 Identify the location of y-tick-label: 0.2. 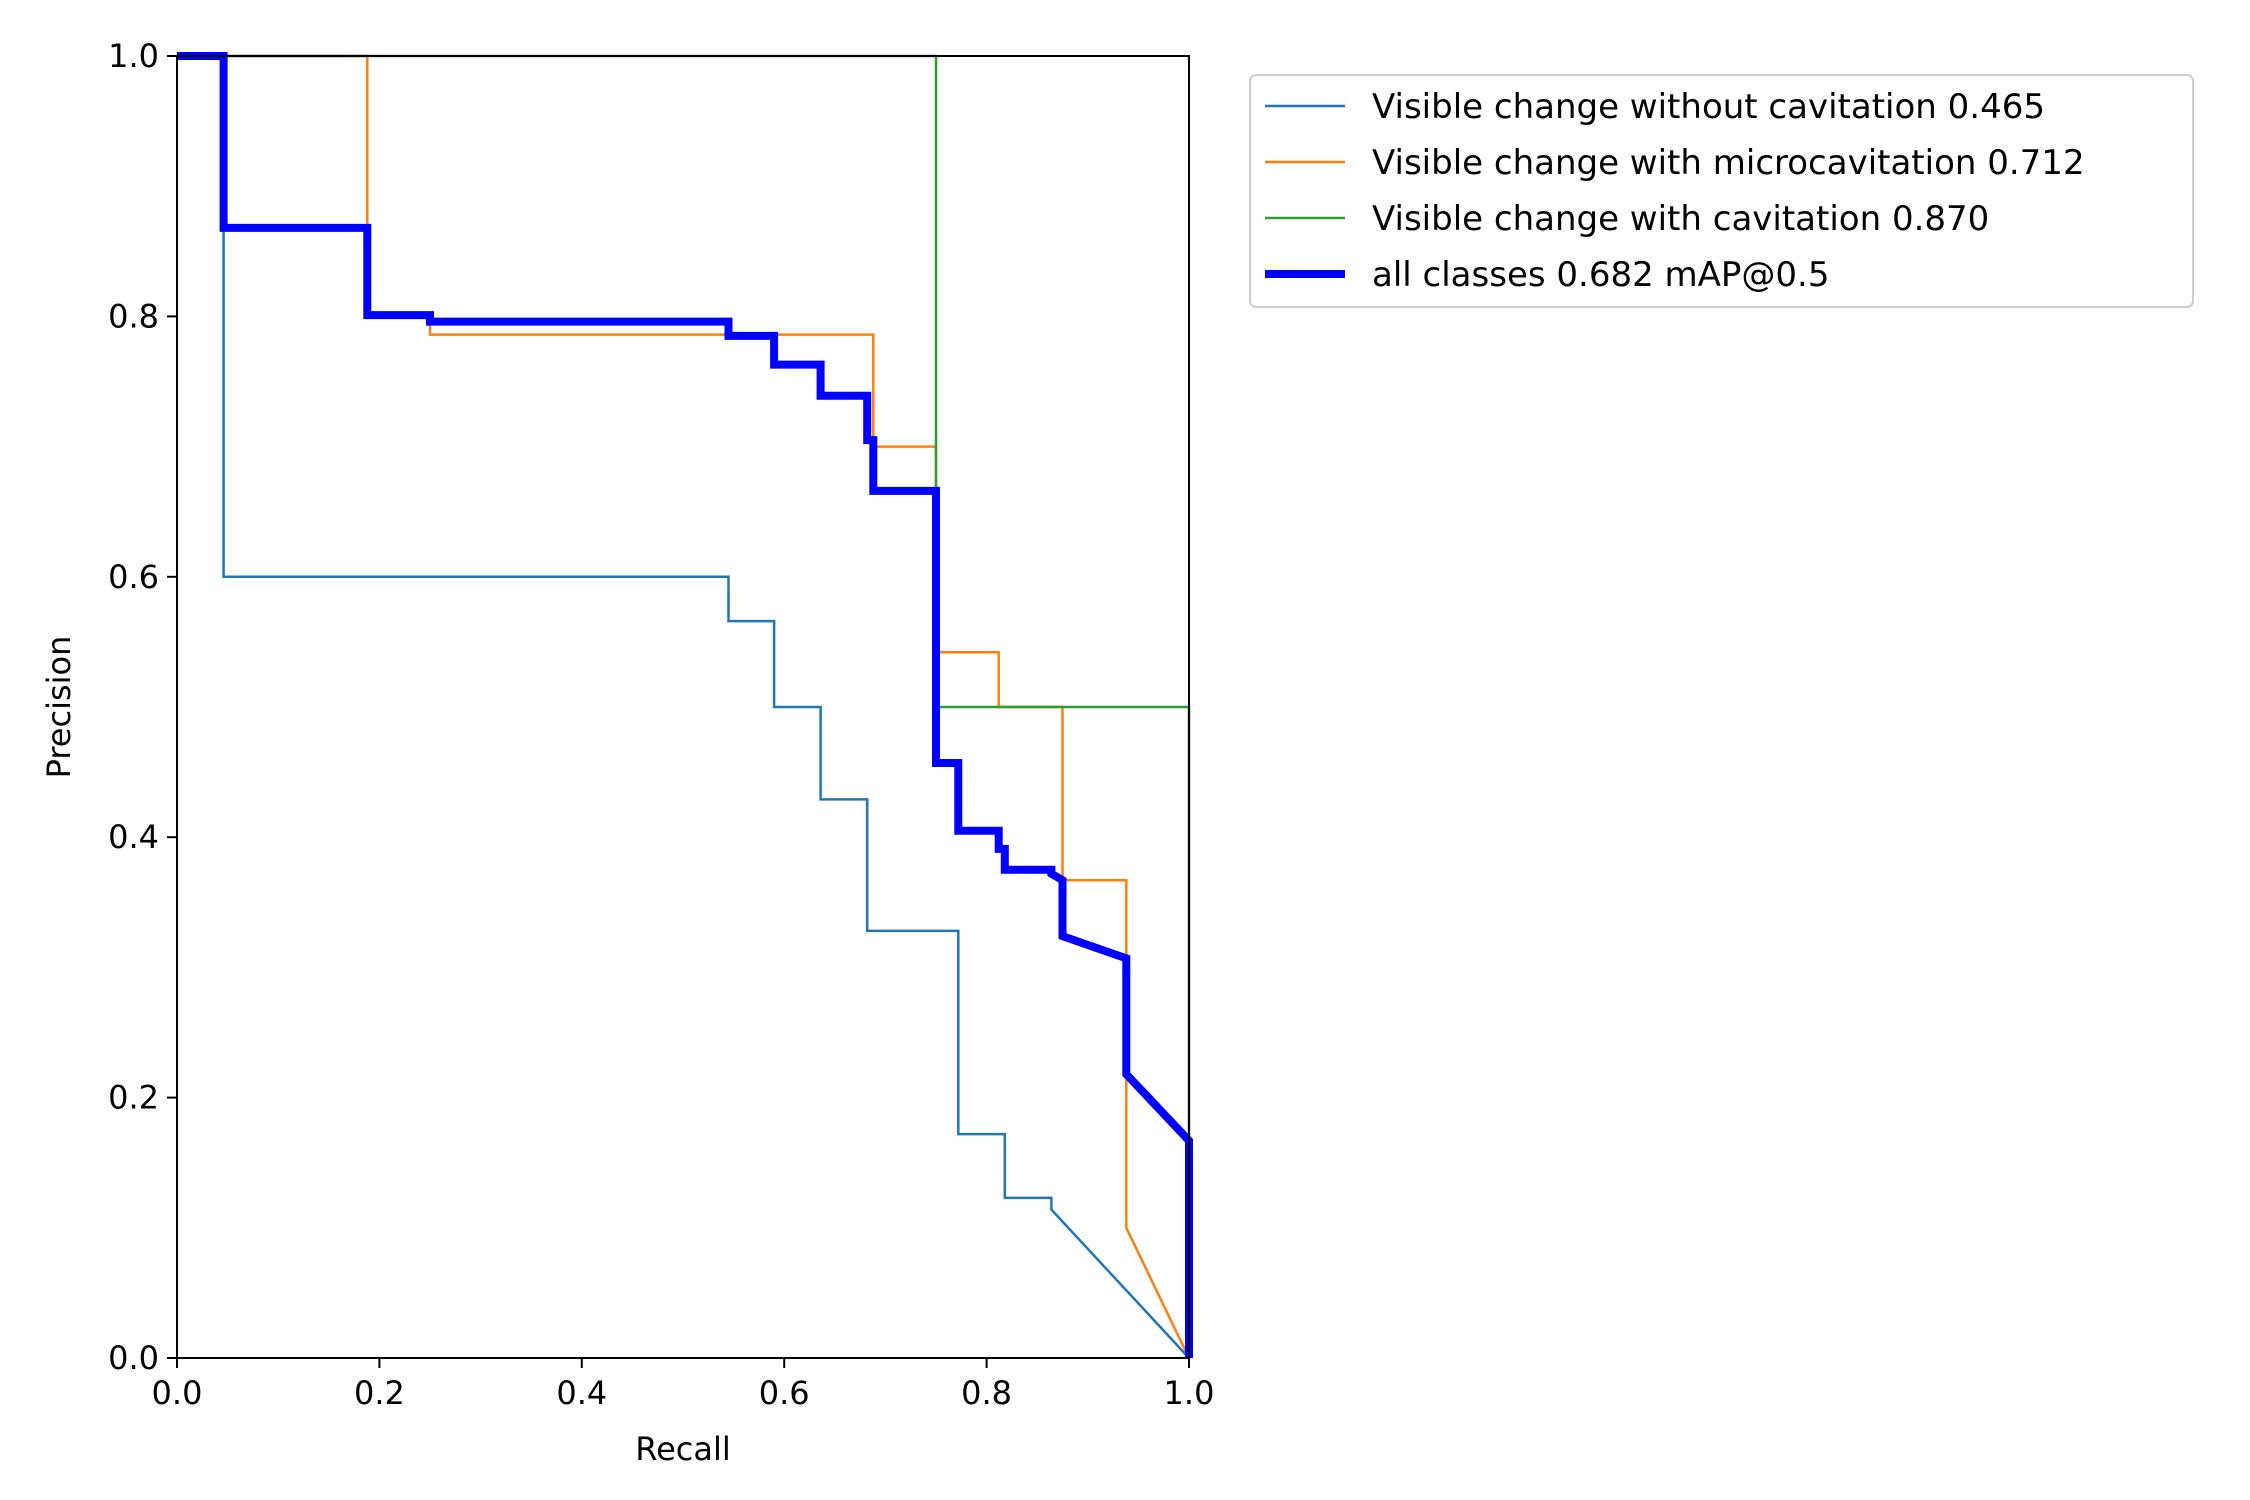
(133, 1098).